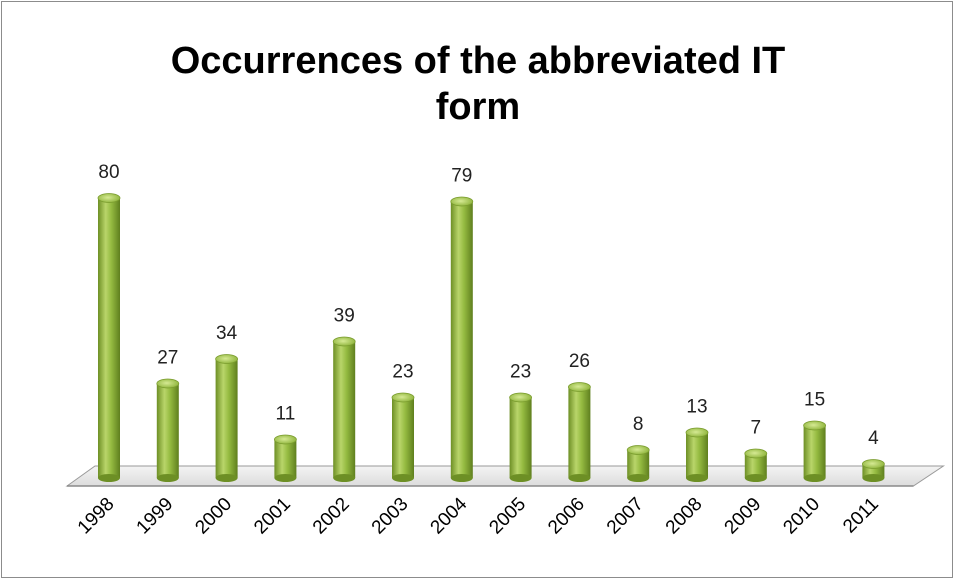  Describe the element at coordinates (478, 107) in the screenshot. I see `chart-title-line-2: form` at that location.